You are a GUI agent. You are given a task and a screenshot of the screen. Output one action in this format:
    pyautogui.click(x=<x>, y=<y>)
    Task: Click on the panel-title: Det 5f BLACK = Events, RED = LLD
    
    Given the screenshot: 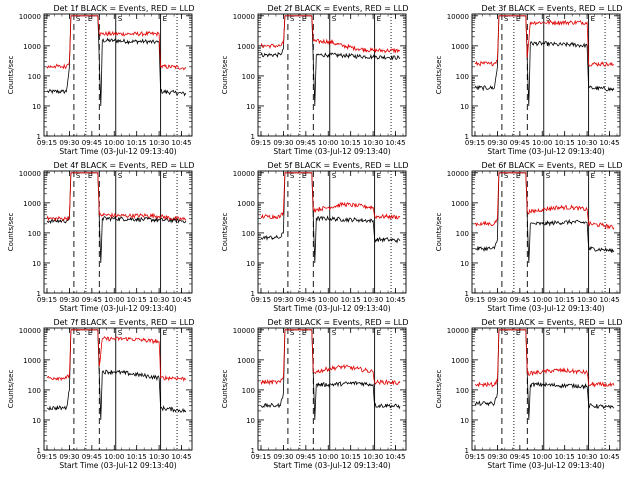 What is the action you would take?
    pyautogui.click(x=337, y=165)
    